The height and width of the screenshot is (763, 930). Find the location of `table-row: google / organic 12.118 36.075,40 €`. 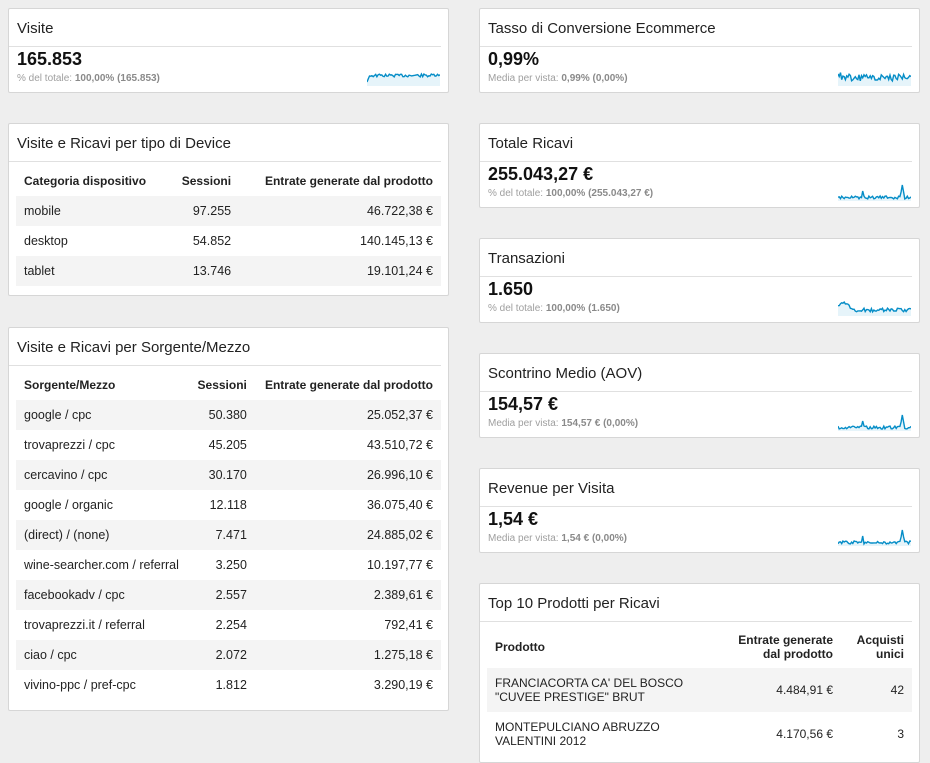

table-row: google / organic 12.118 36.075,40 € is located at coordinates (228, 505).